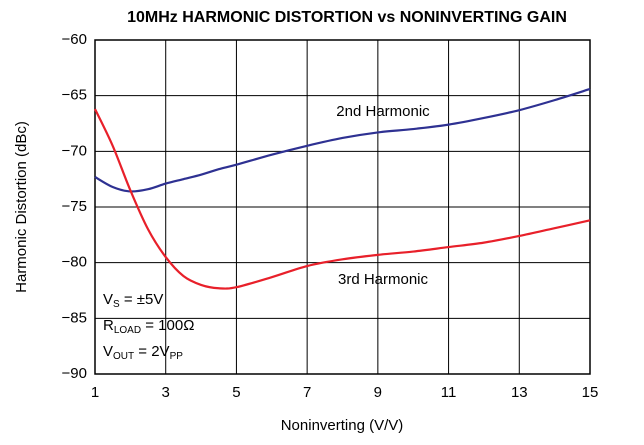  I want to click on y-tick-label: −75, so click(74, 206).